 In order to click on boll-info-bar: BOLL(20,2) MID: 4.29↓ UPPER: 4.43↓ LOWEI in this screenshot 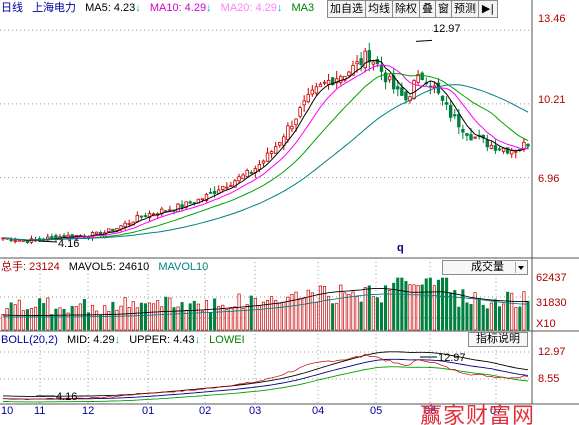, I will do `click(126, 340)`.